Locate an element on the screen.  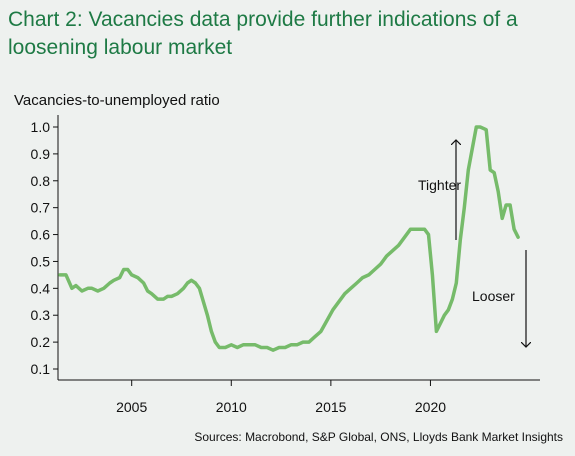
x-axis-ticks: 2005 2010 2015 2020 is located at coordinates (281, 397).